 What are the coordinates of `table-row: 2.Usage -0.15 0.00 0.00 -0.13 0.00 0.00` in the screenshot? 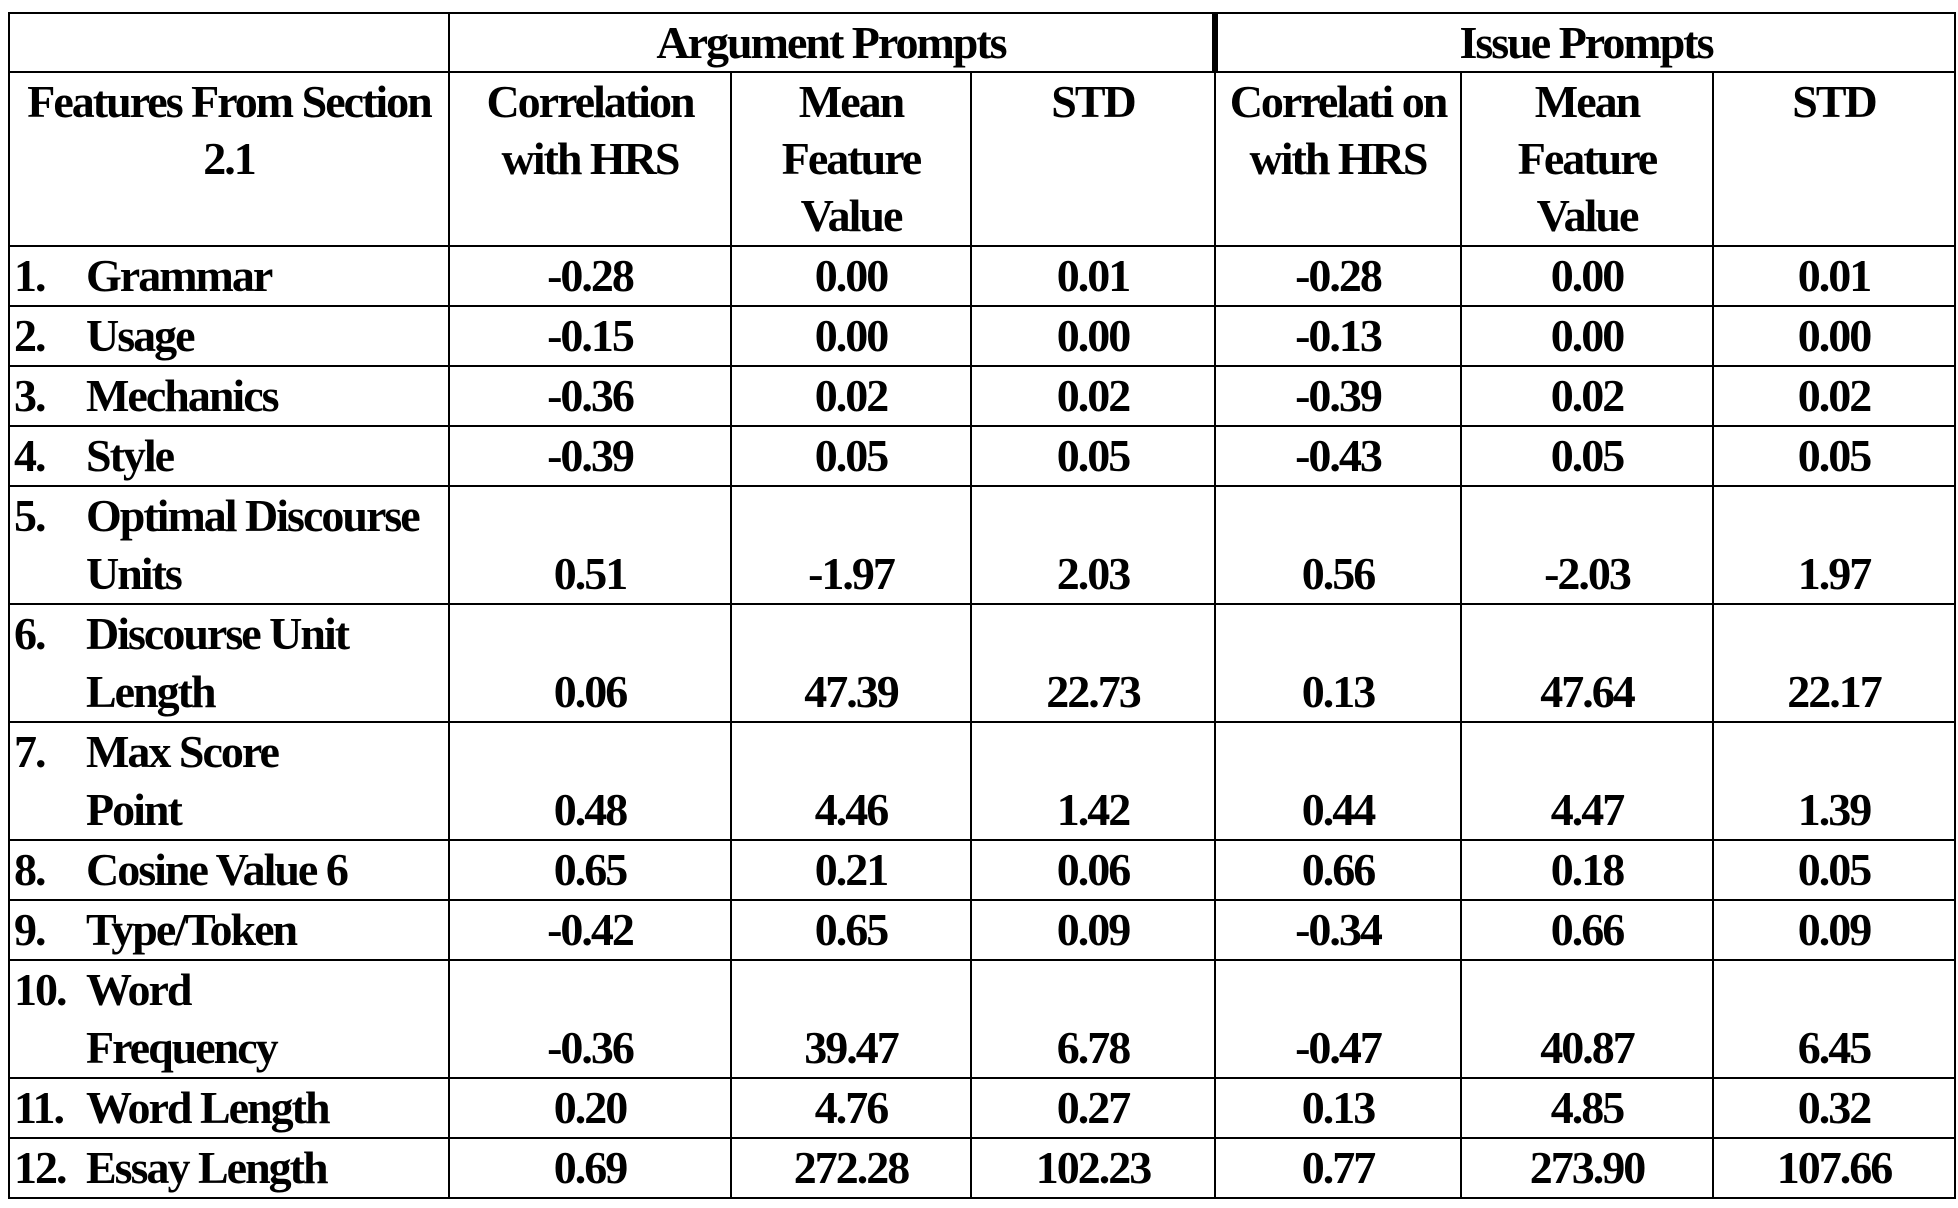 It's located at (982, 336).